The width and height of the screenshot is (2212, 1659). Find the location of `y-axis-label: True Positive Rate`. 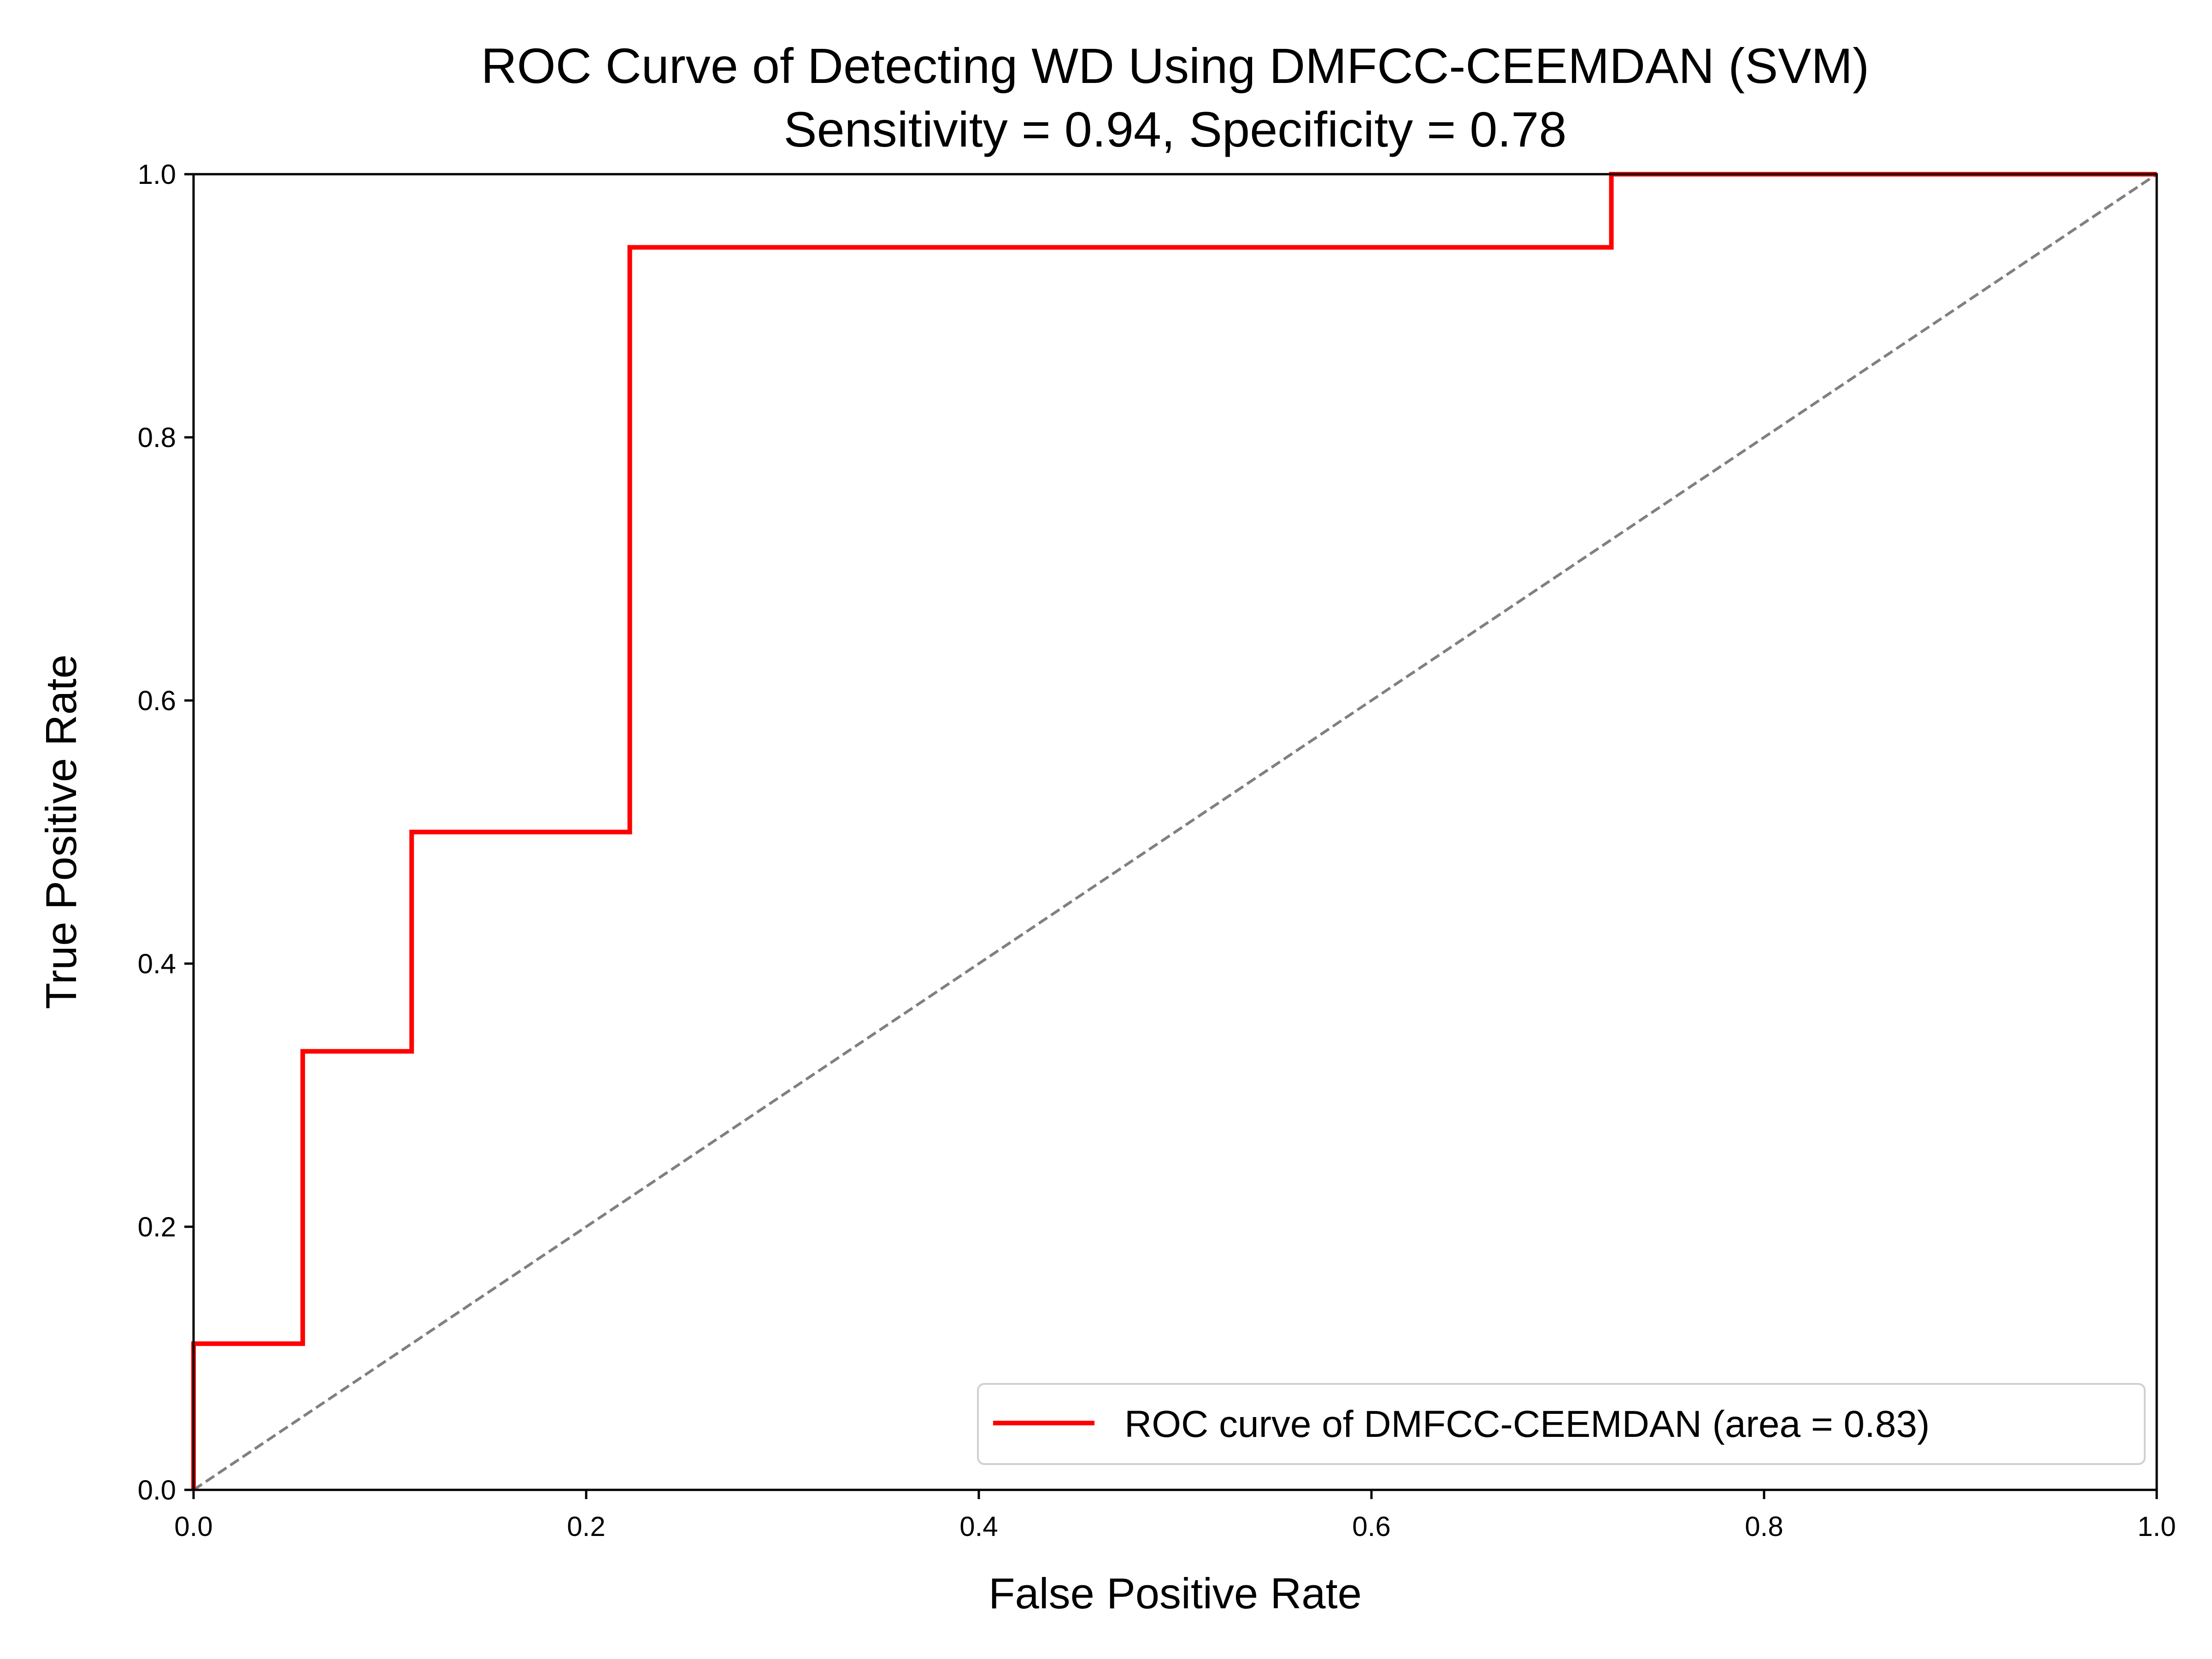

y-axis-label: True Positive Rate is located at coordinates (61, 831).